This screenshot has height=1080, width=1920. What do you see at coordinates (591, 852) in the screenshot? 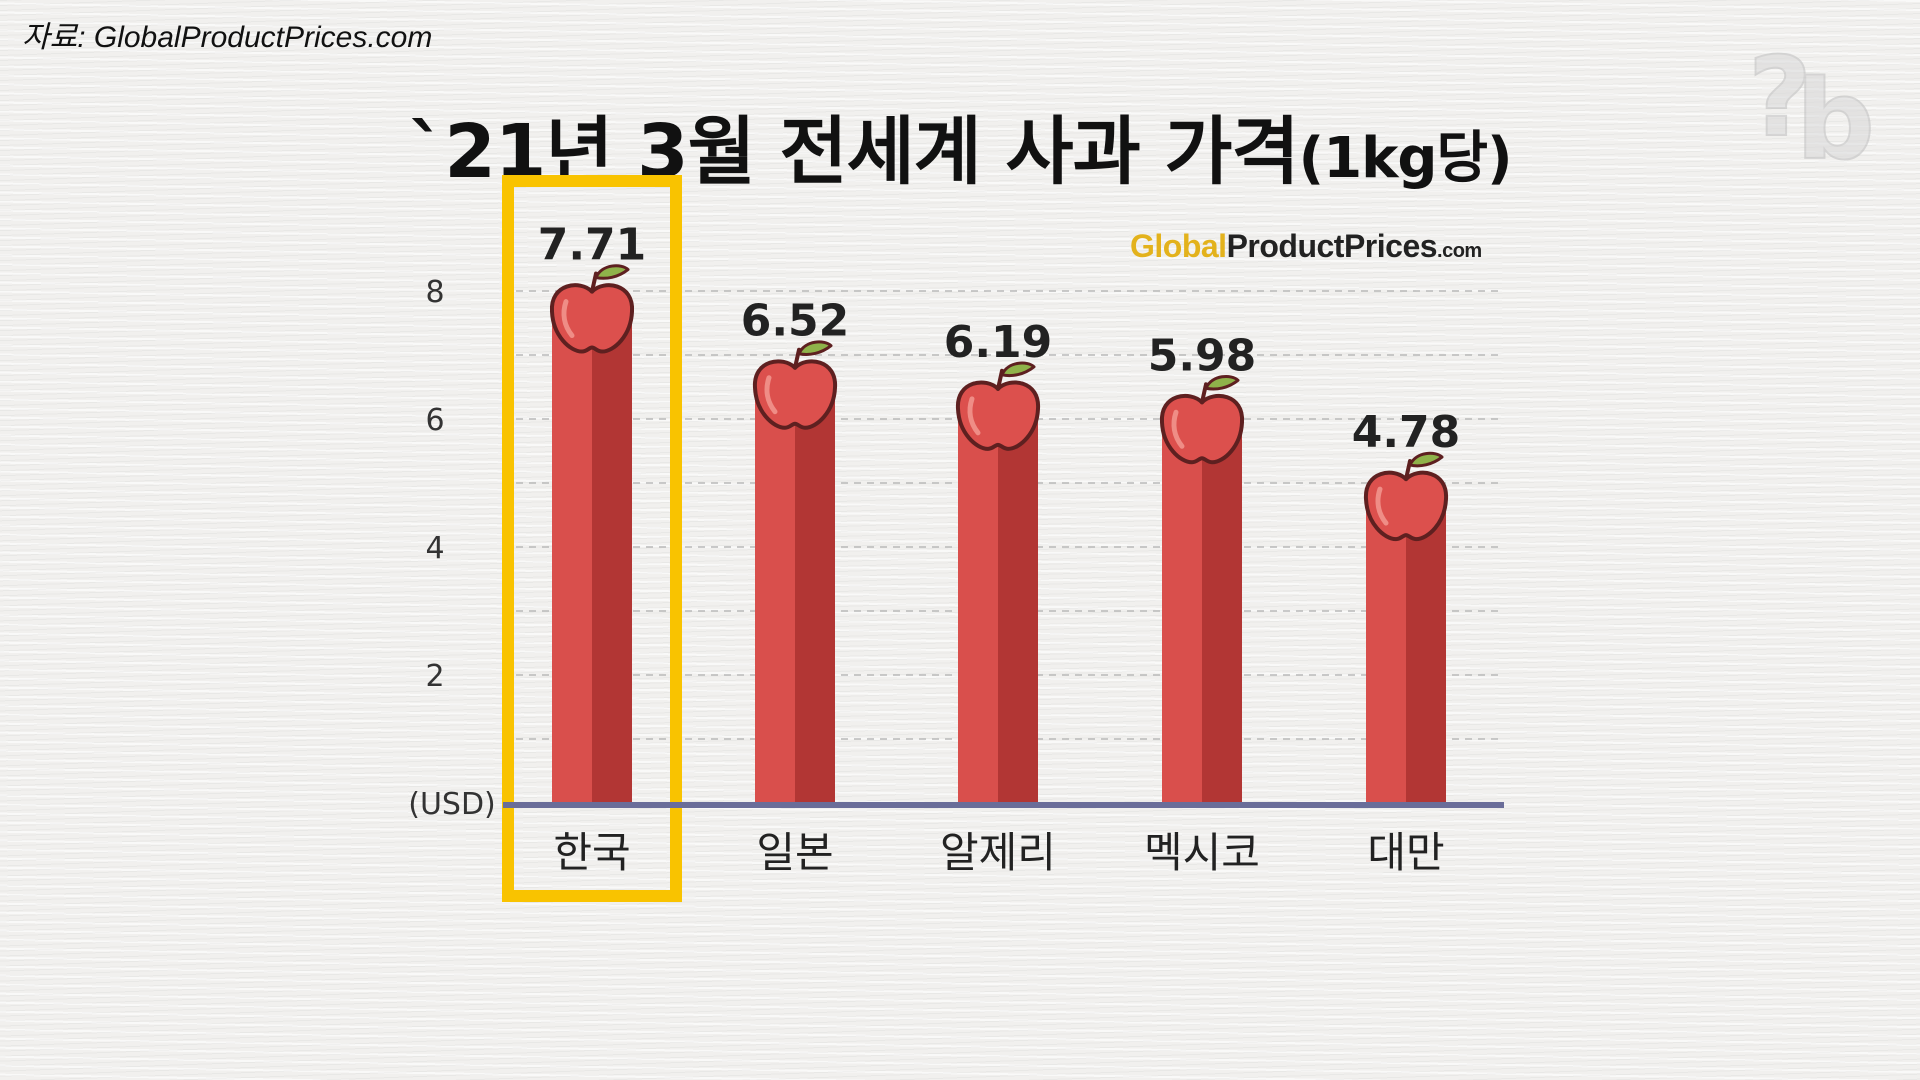
I see `category-label: 한국` at bounding box center [591, 852].